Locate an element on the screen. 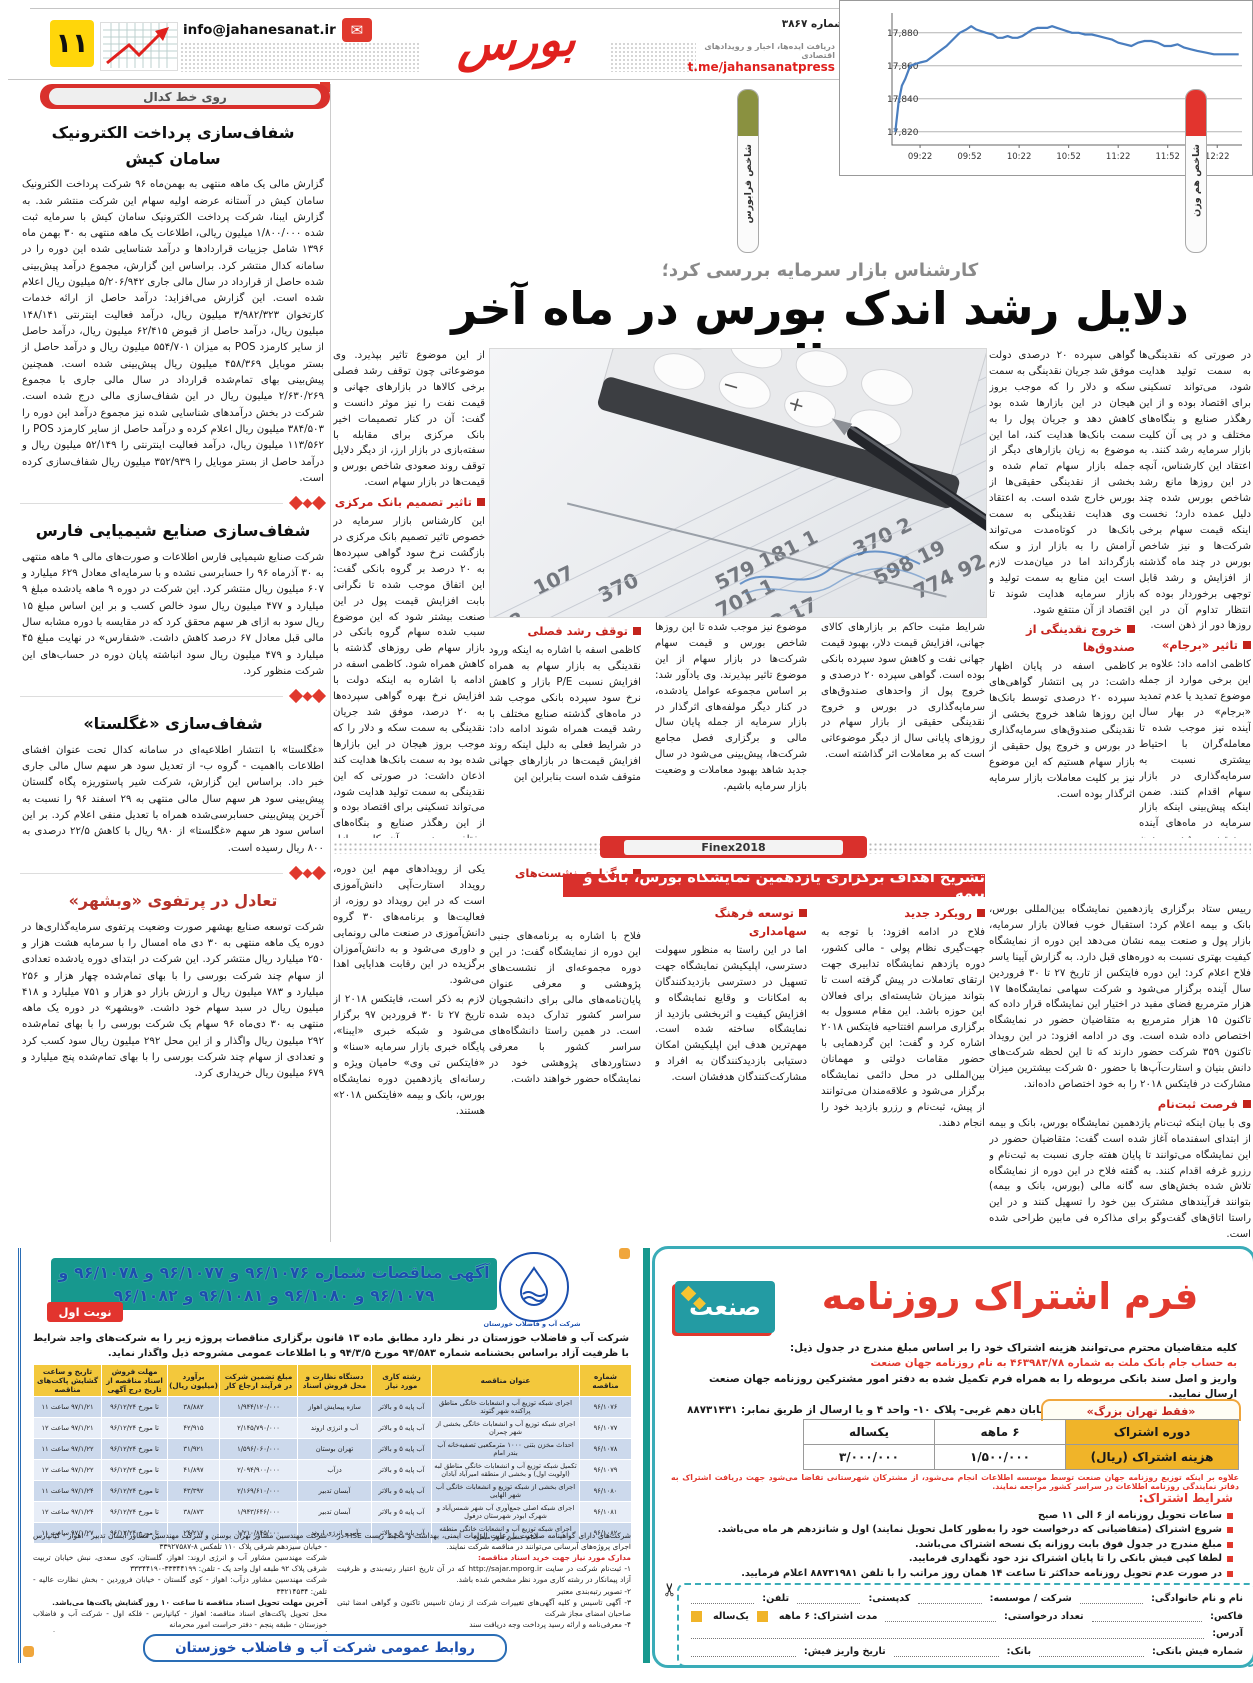 The image size is (1253, 1683). form-field-label: بانک: is located at coordinates (1019, 1651).